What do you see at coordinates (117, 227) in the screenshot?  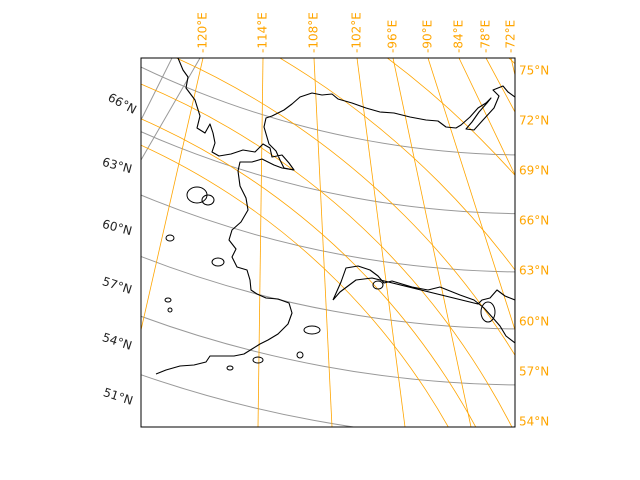 I see `primary-lat-label-60: 60°N` at bounding box center [117, 227].